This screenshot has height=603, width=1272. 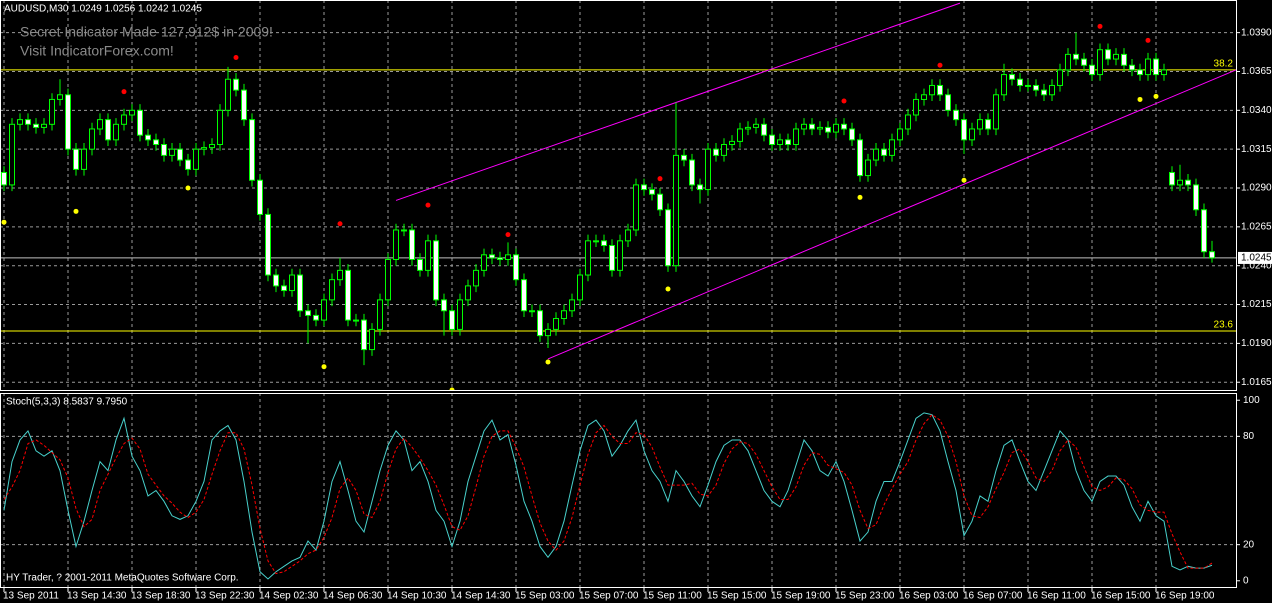 I want to click on x-tick-label: 13 Sep 18:30, so click(x=161, y=596).